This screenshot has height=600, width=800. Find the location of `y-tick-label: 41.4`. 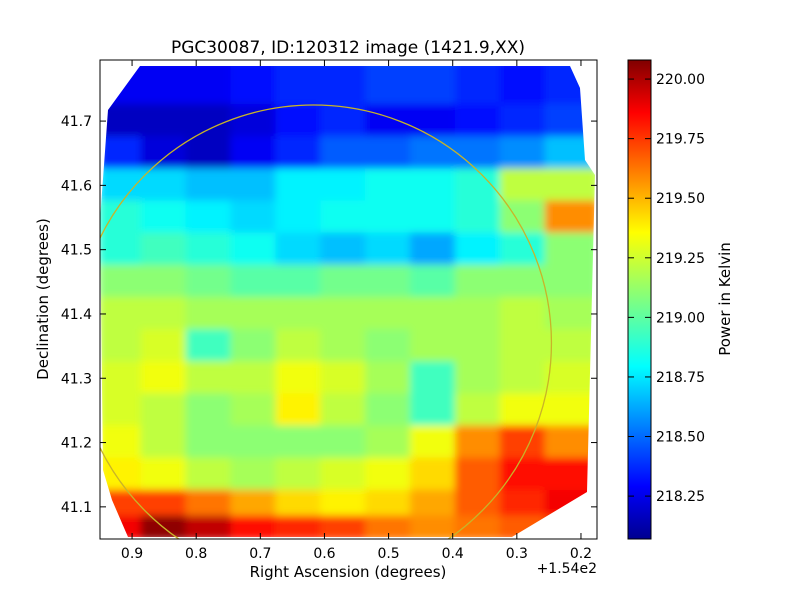

y-tick-label: 41.4 is located at coordinates (76, 315).